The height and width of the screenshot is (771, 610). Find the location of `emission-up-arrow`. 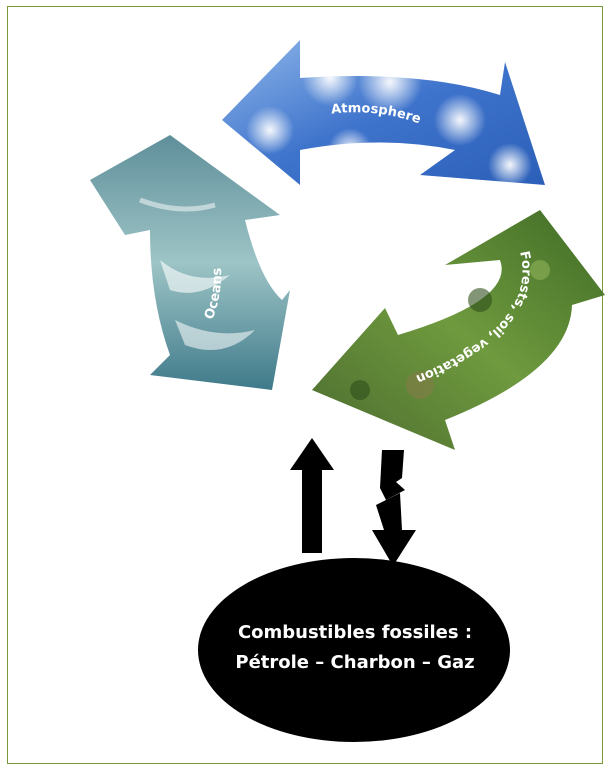

emission-up-arrow is located at coordinates (312, 495).